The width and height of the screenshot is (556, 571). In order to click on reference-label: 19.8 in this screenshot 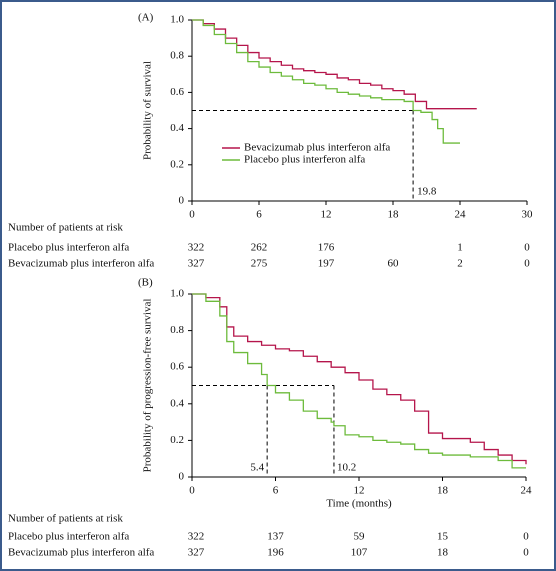, I will do `click(427, 192)`.